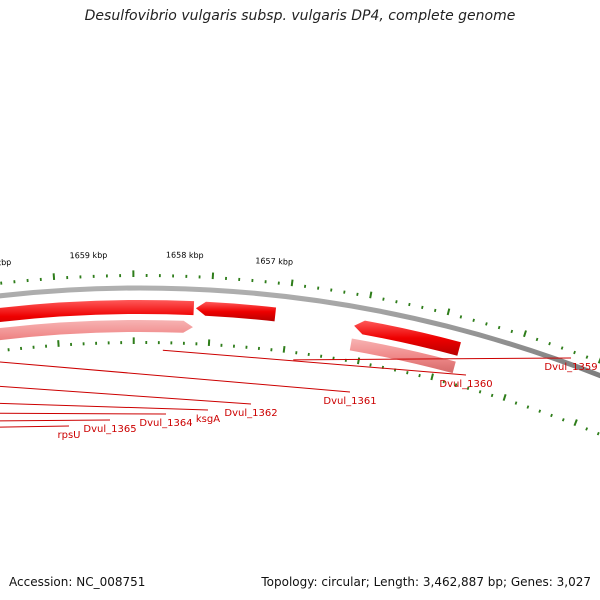  Describe the element at coordinates (274, 261) in the screenshot. I see `kbp-label: 1657 kbp` at that location.